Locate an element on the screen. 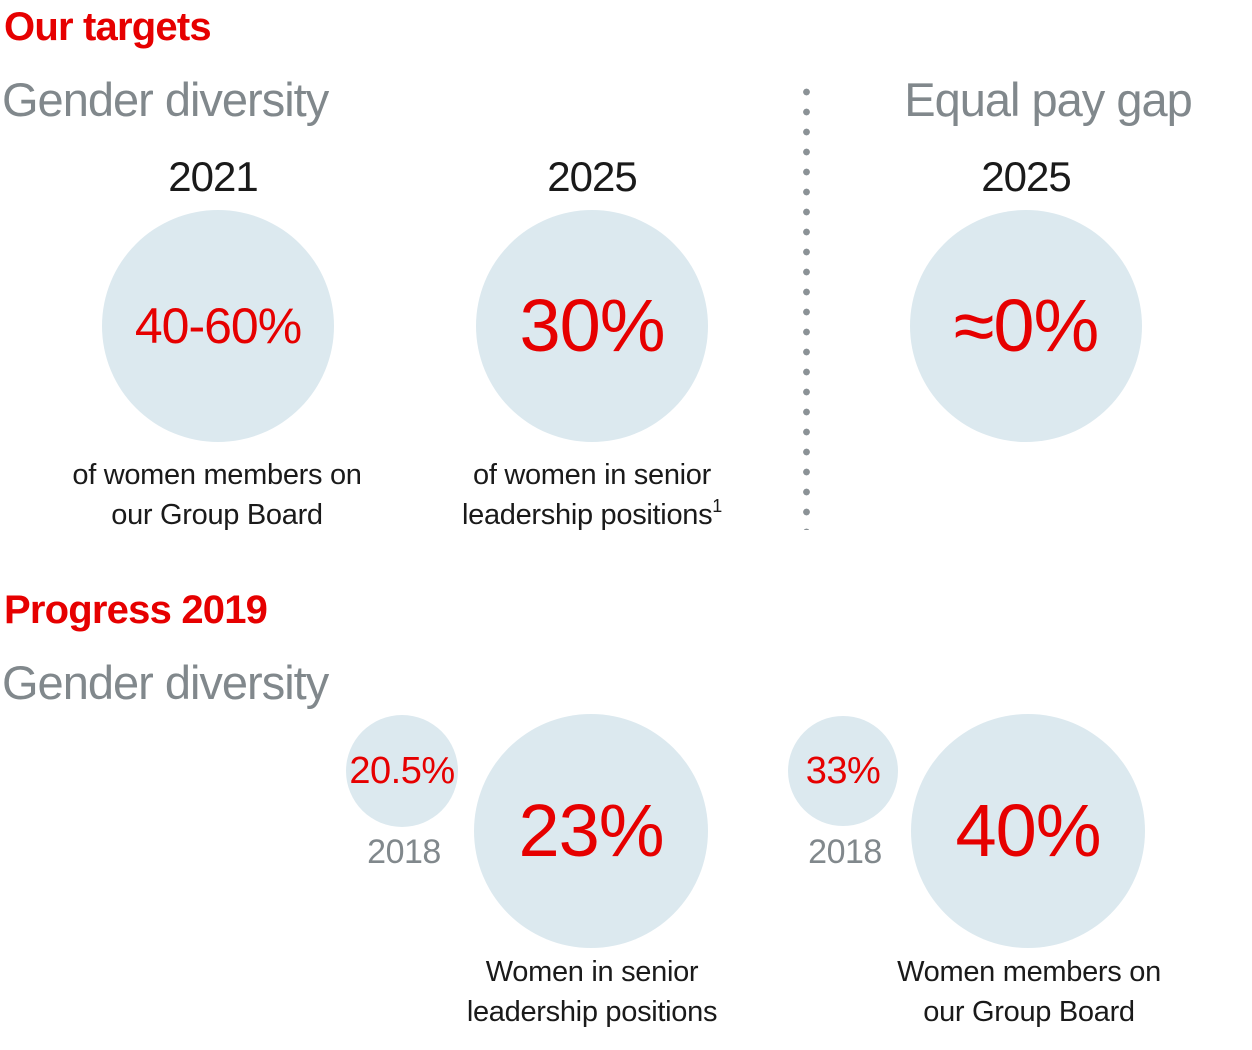  targets-gender-diversity-subtitle: Gender diversity is located at coordinates (165, 99).